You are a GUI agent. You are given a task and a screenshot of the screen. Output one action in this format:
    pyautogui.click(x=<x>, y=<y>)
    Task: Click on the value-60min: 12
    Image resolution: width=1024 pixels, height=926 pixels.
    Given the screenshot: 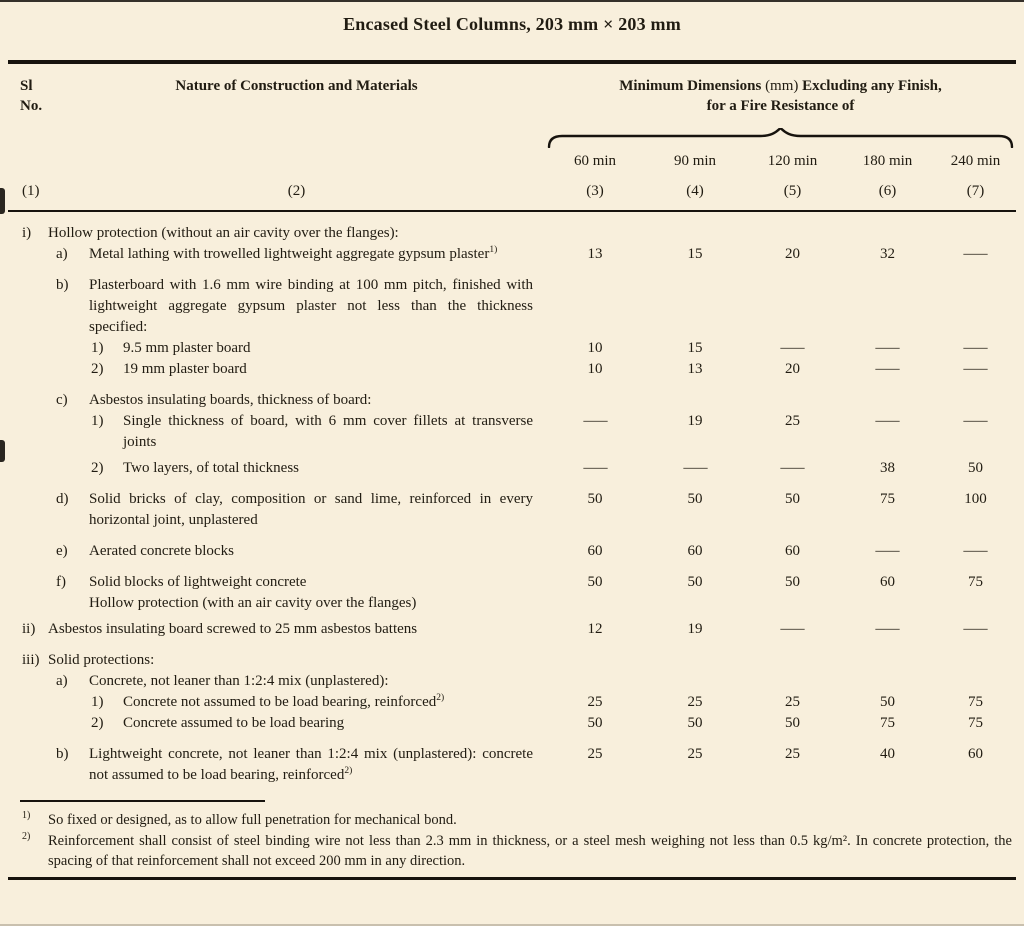 What is the action you would take?
    pyautogui.click(x=595, y=629)
    